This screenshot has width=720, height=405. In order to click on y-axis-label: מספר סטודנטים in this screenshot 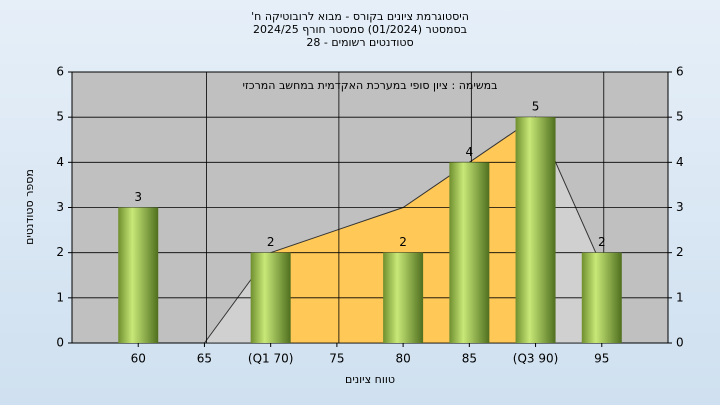, I will do `click(29, 207)`.